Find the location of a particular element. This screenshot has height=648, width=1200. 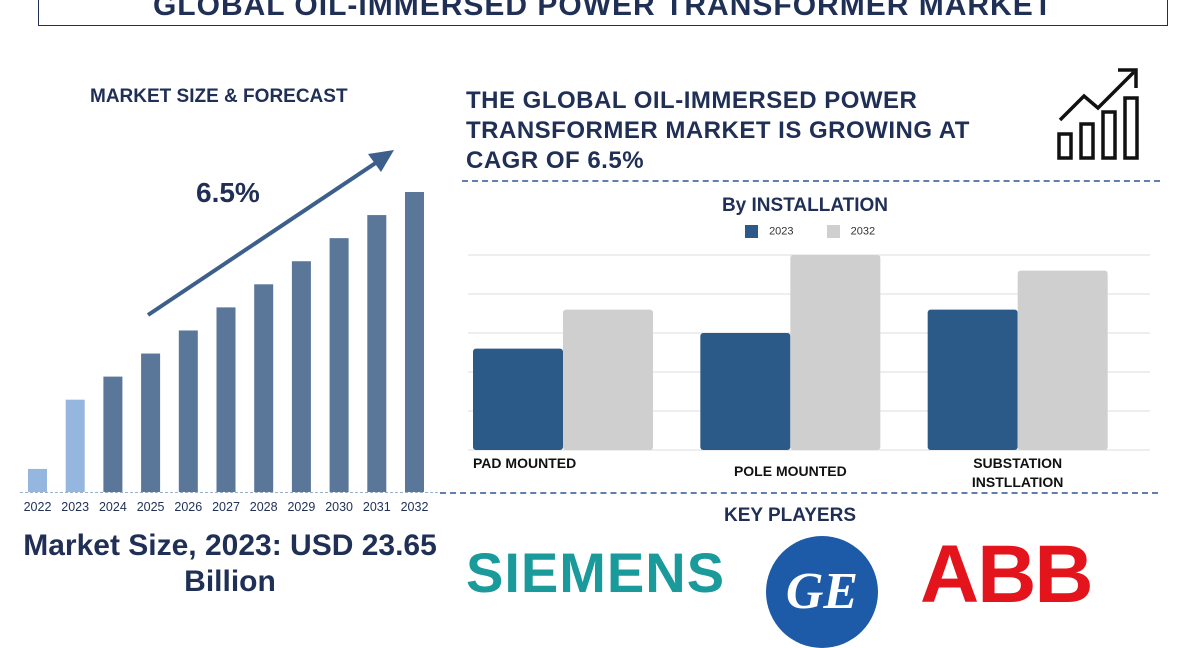

legend-swatch-2032 is located at coordinates (833, 231).